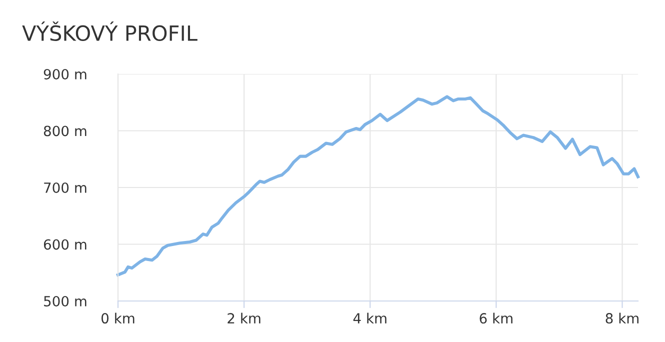  What do you see at coordinates (496, 318) in the screenshot?
I see `x-tick-label: 6 km` at bounding box center [496, 318].